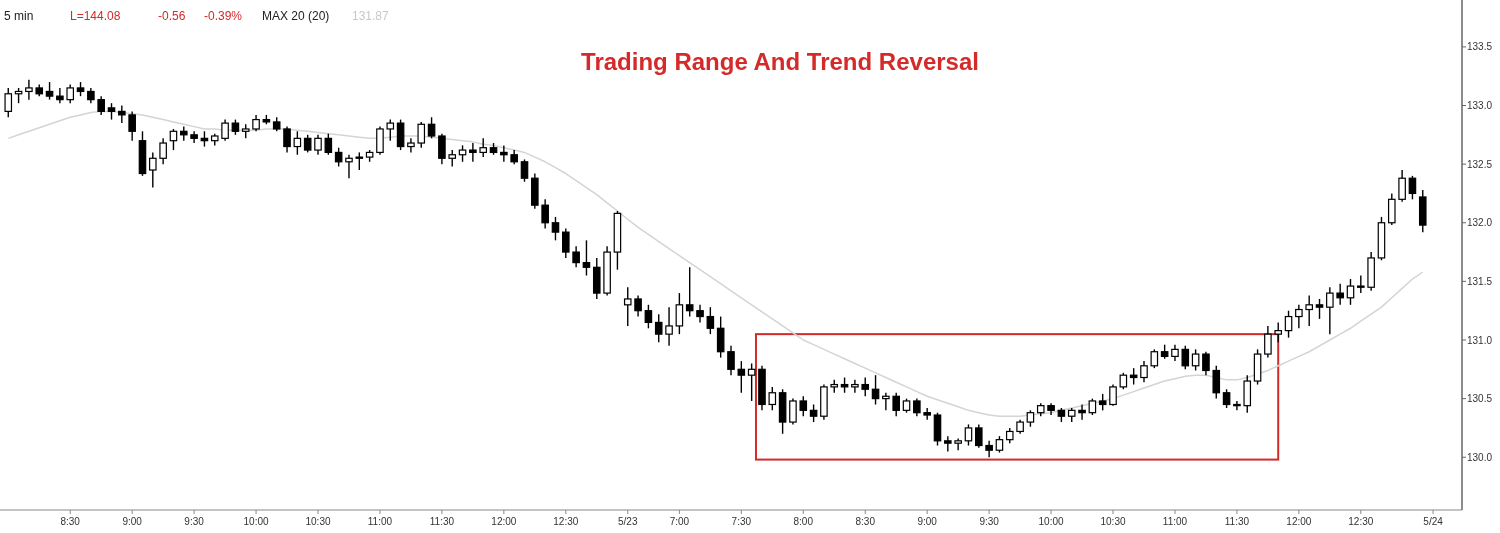 This screenshot has height=533, width=1500. I want to click on x-tick-label: 10:00, so click(256, 521).